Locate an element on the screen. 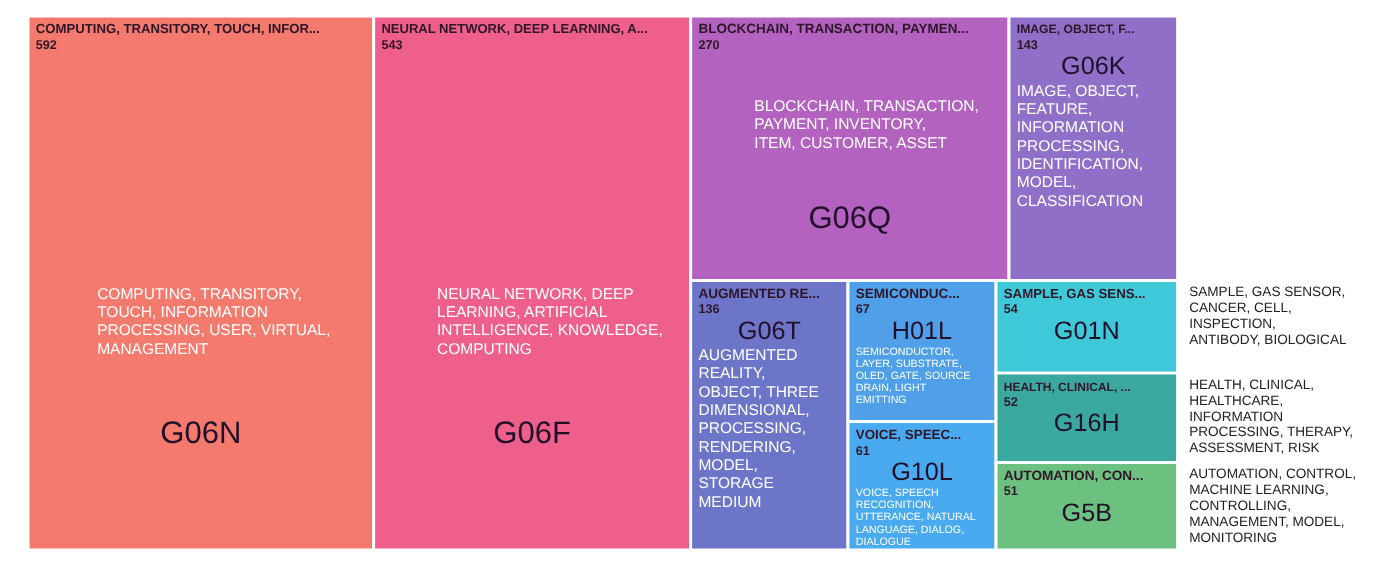 The width and height of the screenshot is (1394, 566). text: COMPUTING, TRANSITORY, TOUCH, INFORMATION PROCESSING, USER, VIRTUAL, MANAGEMENT is located at coordinates (214, 321).